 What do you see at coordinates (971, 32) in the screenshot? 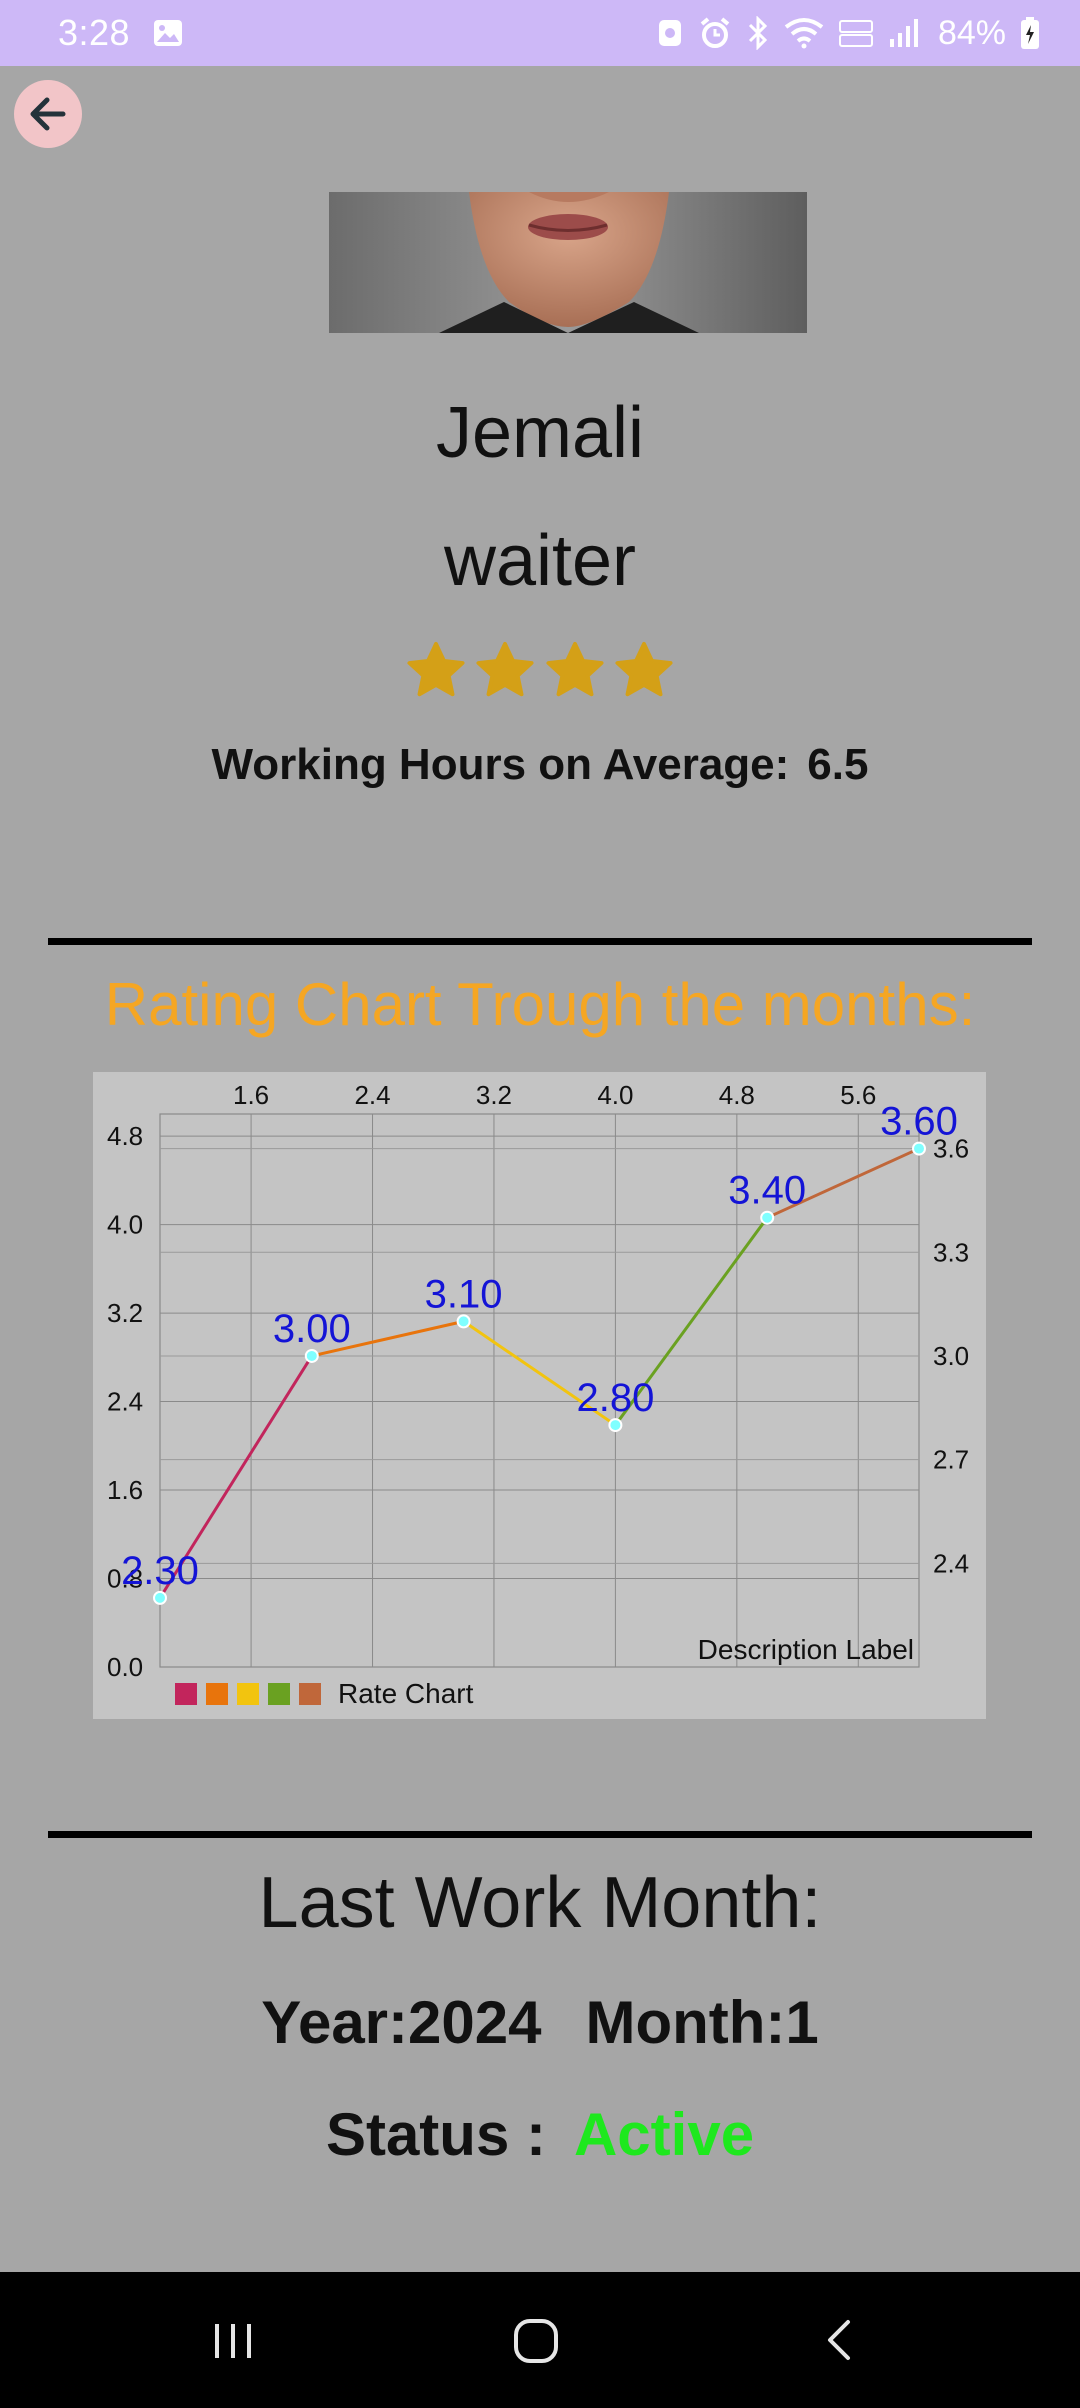
I see `battery-percent: 84%` at bounding box center [971, 32].